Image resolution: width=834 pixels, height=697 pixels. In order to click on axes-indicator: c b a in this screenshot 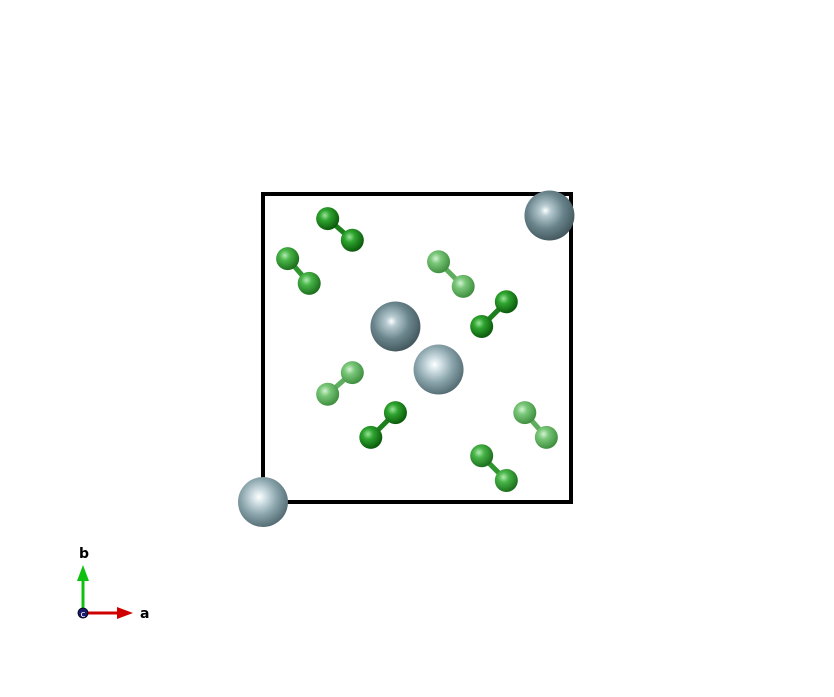, I will do `click(113, 584)`.